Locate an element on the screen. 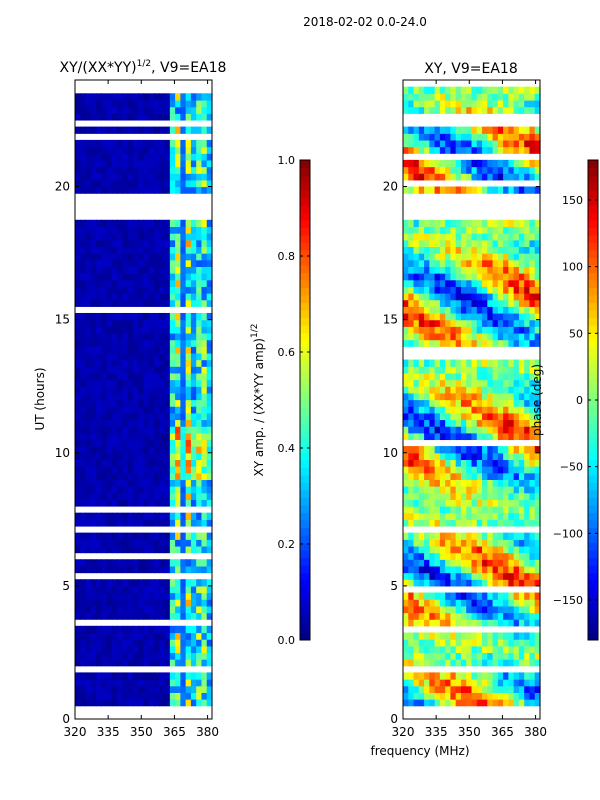 This screenshot has width=600, height=800. figure-suptitle: 2018-02-02 0.0-24.0 is located at coordinates (365, 22).